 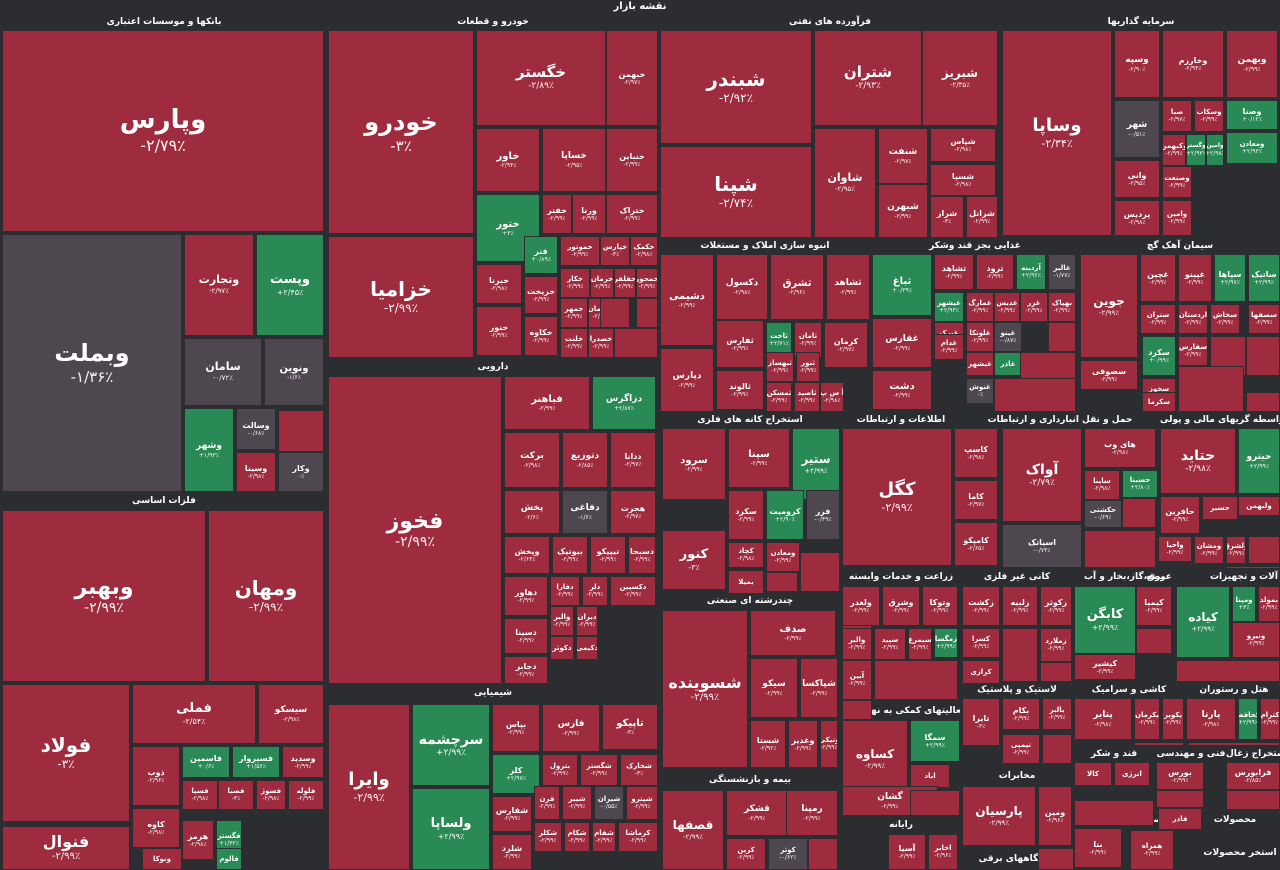 What do you see at coordinates (1137, 218) in the screenshot?
I see `stock-tile: پردیس -۲/۹۸٪` at bounding box center [1137, 218].